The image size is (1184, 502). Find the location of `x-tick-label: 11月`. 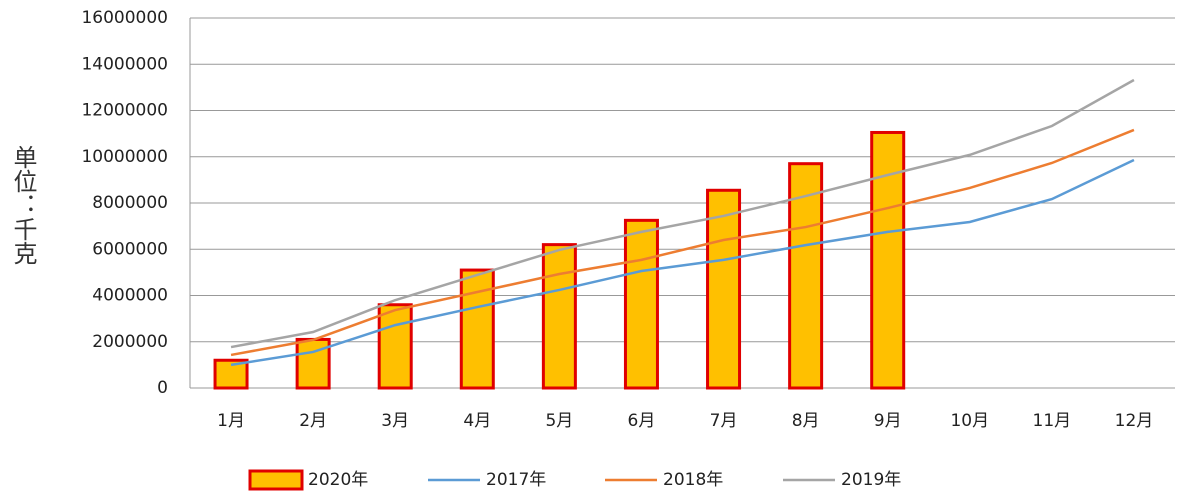

x-tick-label: 11月 is located at coordinates (1052, 421).